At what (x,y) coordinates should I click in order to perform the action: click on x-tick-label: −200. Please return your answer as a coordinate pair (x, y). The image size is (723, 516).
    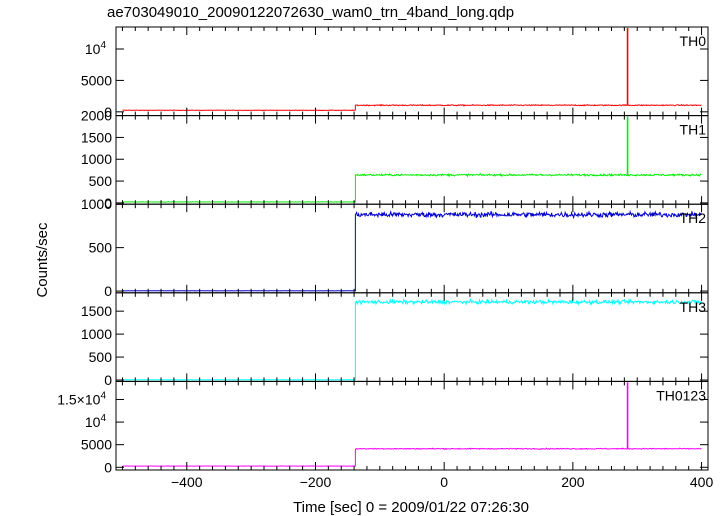
    Looking at the image, I should click on (316, 482).